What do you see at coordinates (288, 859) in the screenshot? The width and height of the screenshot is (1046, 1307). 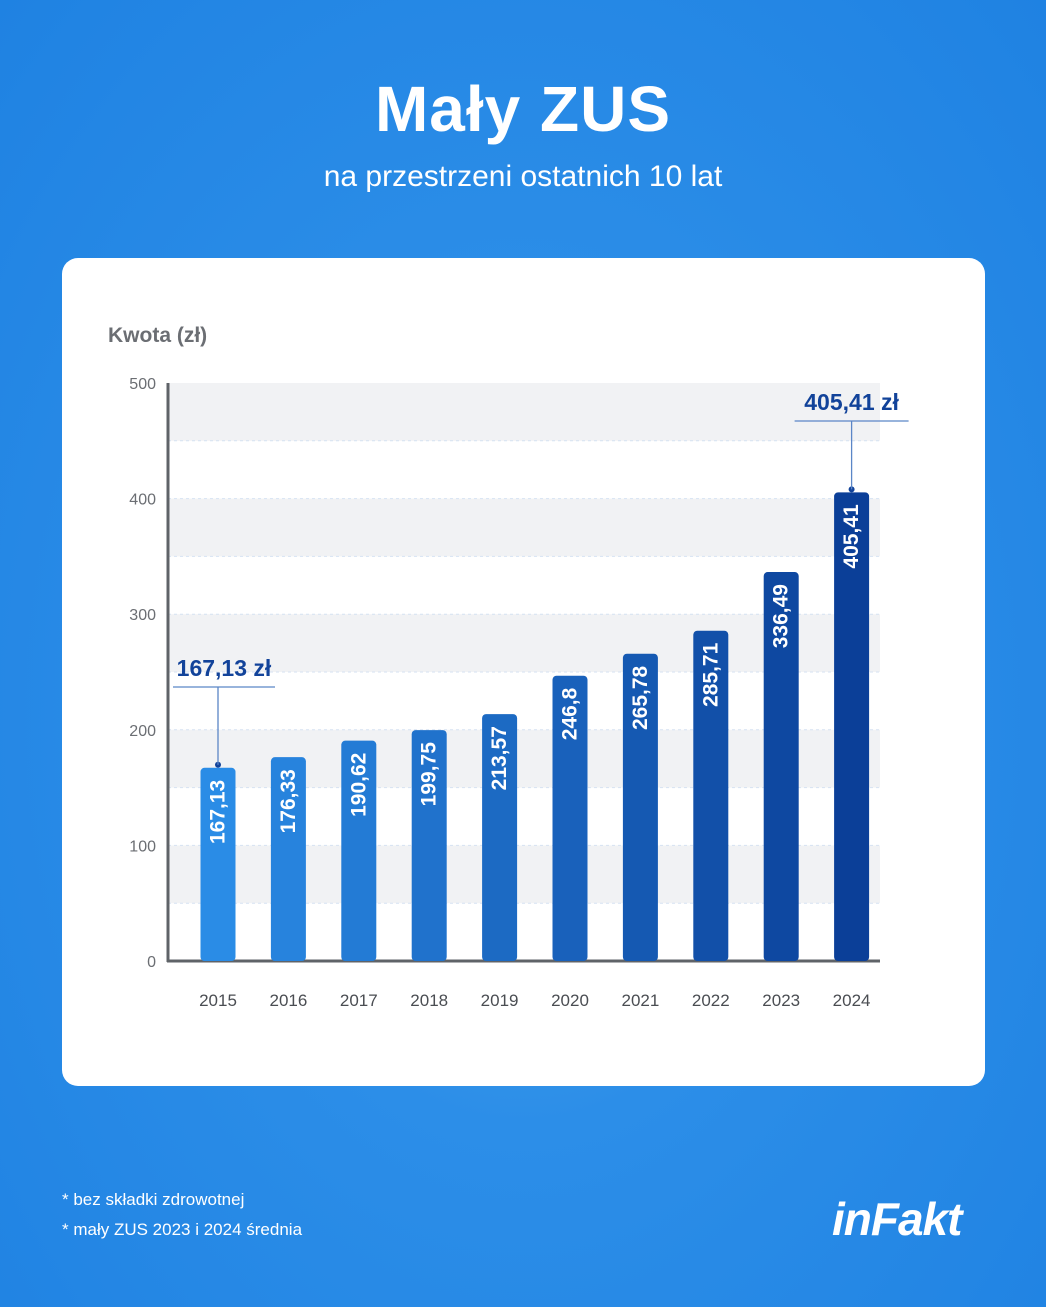 I see `bar-2016` at bounding box center [288, 859].